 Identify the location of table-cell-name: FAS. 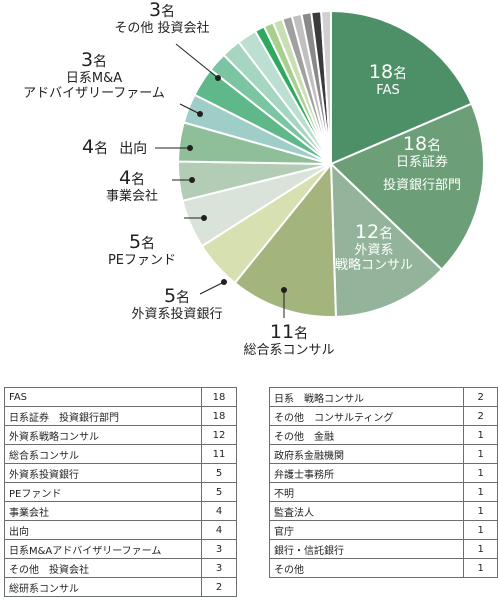
(103, 397).